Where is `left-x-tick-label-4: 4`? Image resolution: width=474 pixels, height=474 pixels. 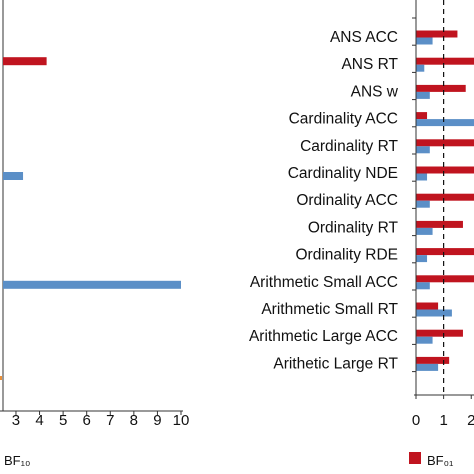
left-x-tick-label-4: 4 is located at coordinates (39, 420).